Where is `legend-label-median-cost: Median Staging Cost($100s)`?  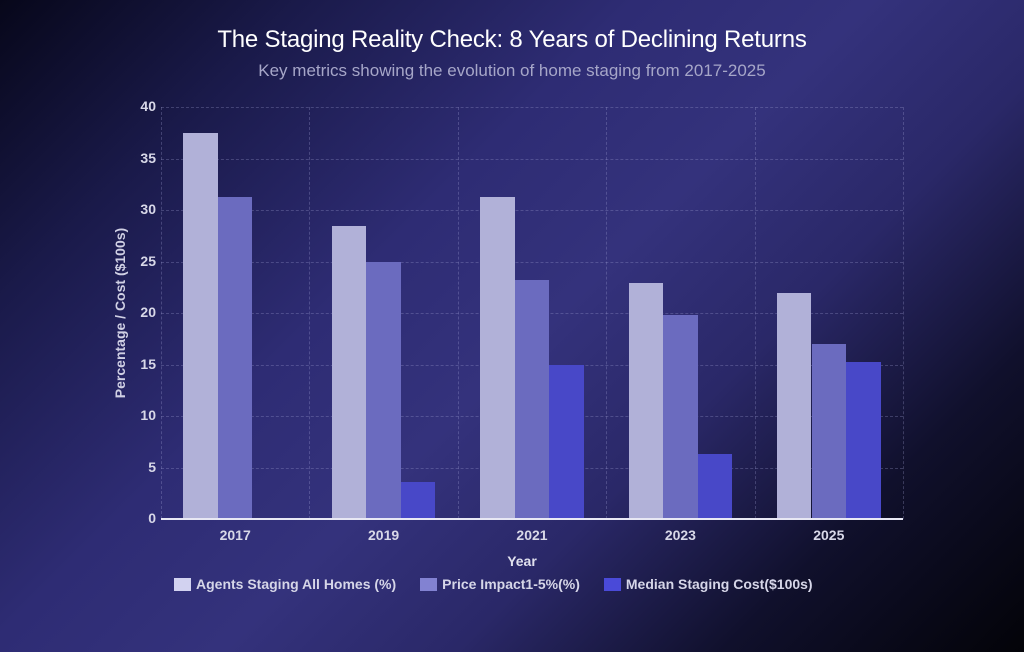 legend-label-median-cost: Median Staging Cost($100s) is located at coordinates (719, 584).